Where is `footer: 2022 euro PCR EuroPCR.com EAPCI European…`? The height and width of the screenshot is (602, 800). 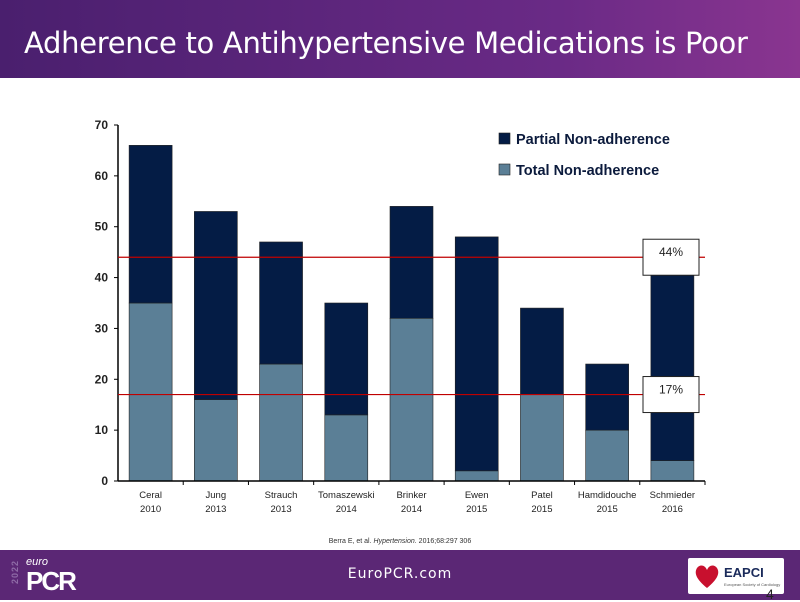
footer: 2022 euro PCR EuroPCR.com EAPCI European… is located at coordinates (400, 575).